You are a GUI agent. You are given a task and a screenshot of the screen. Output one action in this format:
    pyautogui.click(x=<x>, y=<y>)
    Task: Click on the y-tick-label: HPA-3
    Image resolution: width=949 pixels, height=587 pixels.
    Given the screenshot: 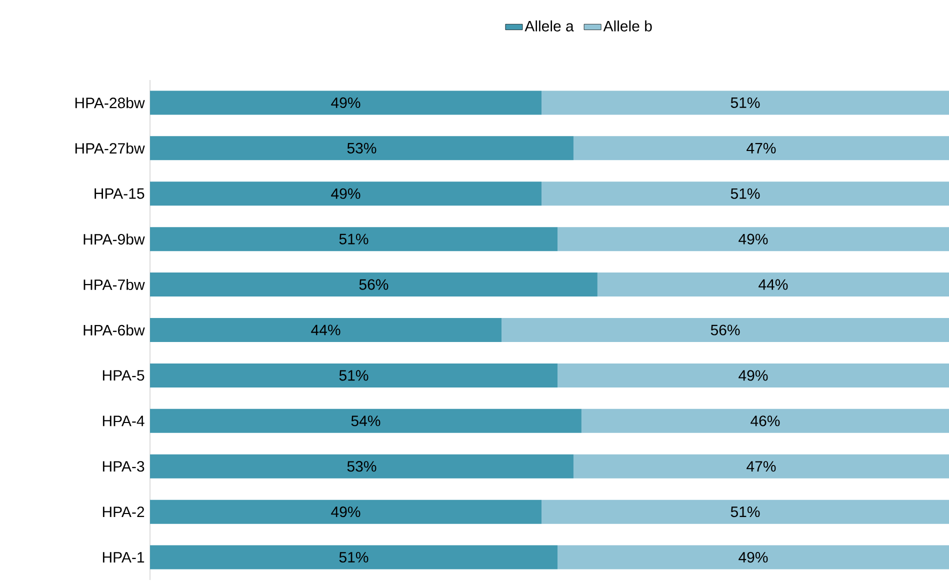 What is the action you would take?
    pyautogui.click(x=123, y=466)
    